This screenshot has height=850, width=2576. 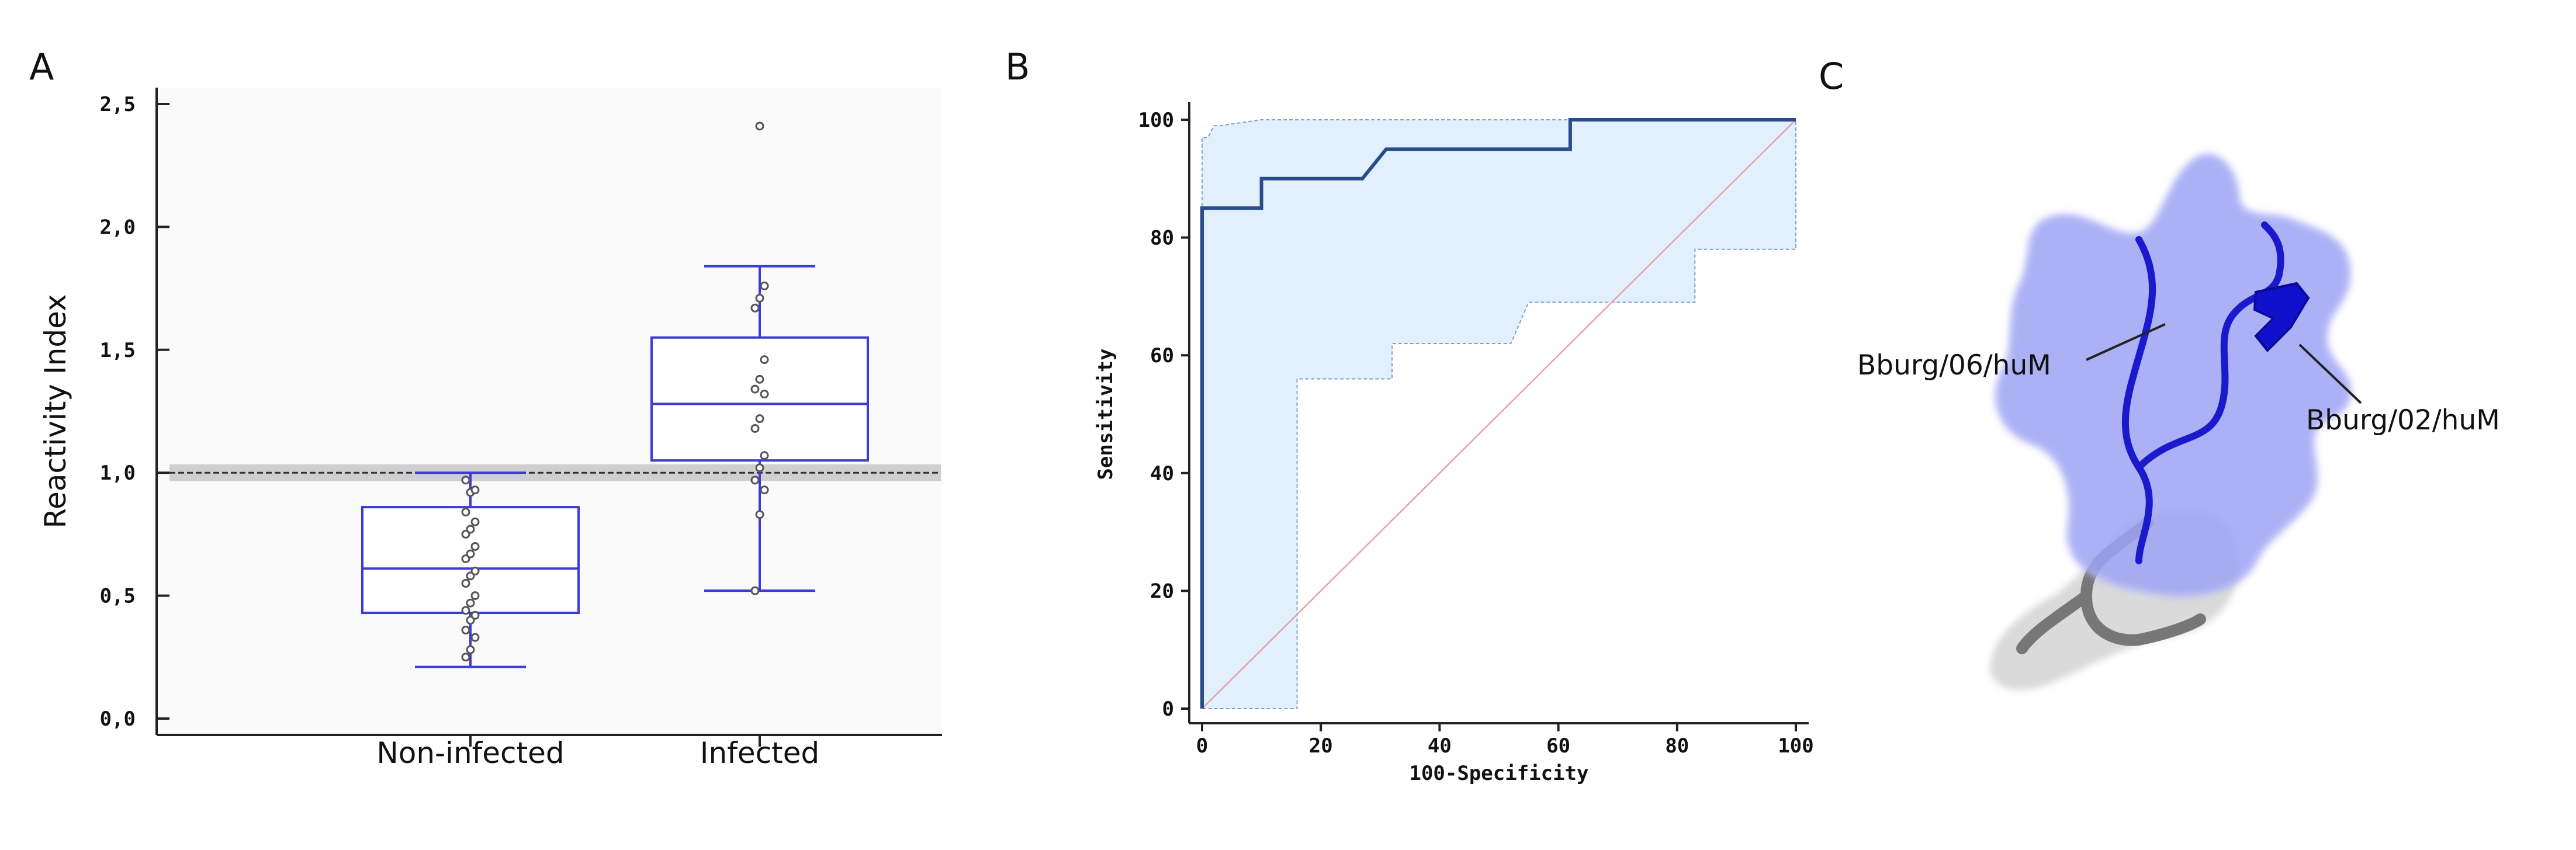 I want to click on x-tick-label: 60, so click(x=1558, y=746).